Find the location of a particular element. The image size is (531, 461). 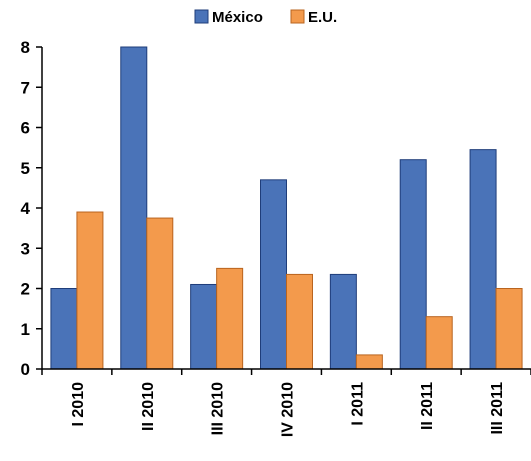

y-axis: 0 1 2 3 4 5 6 7 8 is located at coordinates (32, 208).